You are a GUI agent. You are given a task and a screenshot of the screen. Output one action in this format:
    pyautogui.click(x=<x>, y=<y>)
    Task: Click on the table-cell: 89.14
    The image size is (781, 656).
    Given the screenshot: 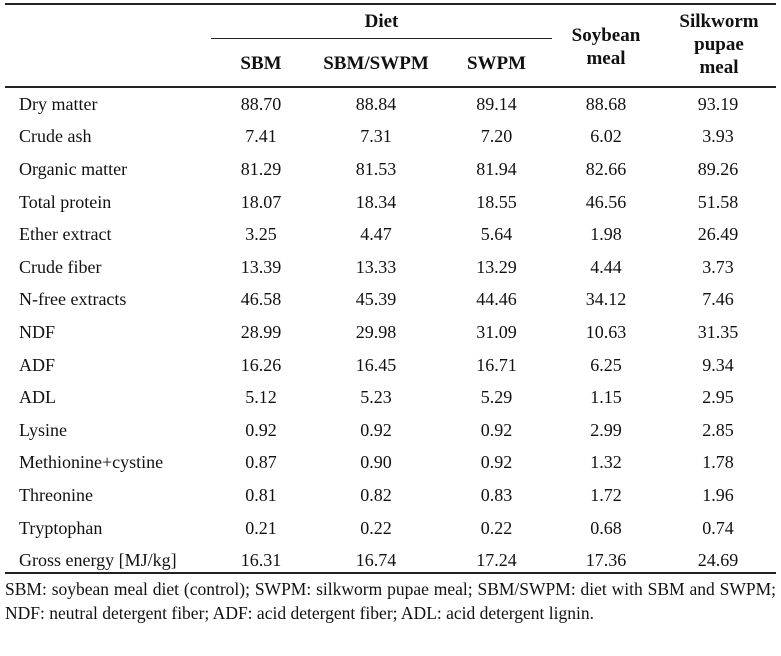 What is the action you would take?
    pyautogui.click(x=496, y=103)
    